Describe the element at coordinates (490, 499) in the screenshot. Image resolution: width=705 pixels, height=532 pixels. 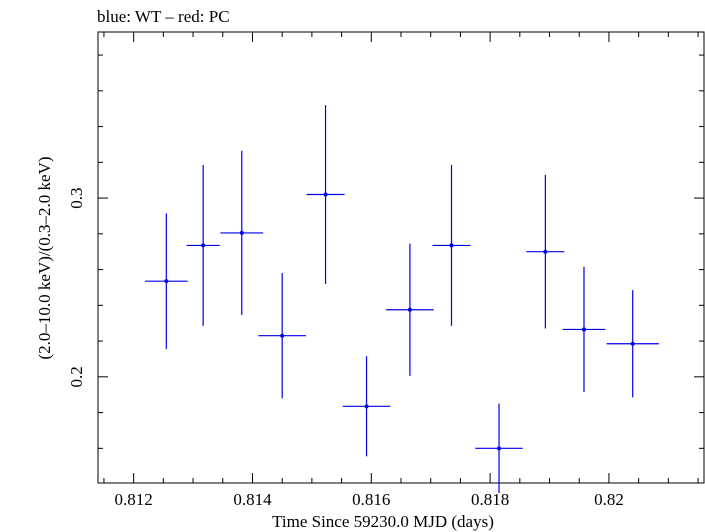
I see `x-tick-label: 0.818` at that location.